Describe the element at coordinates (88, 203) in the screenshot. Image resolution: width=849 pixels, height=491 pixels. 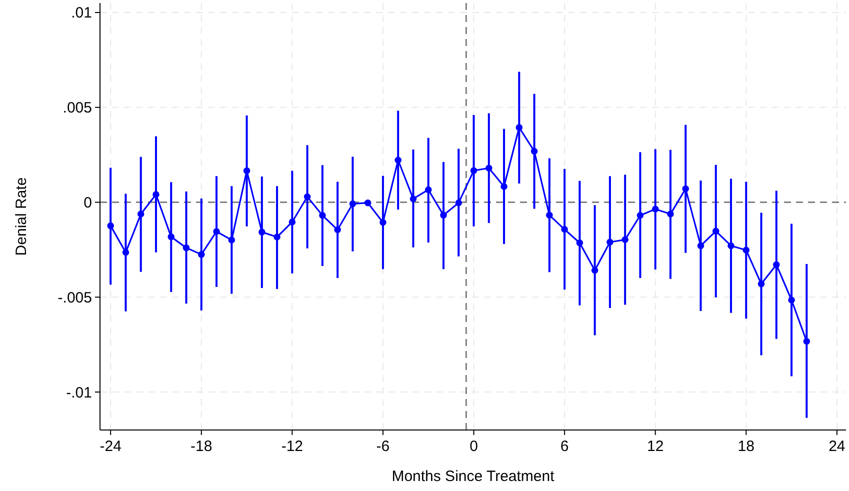
I see `y-tick-label: 0` at that location.